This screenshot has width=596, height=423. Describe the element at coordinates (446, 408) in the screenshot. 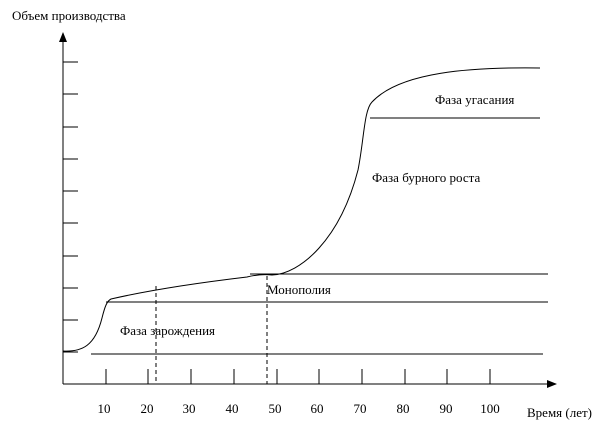

I see `x-tick-label: 90` at that location.